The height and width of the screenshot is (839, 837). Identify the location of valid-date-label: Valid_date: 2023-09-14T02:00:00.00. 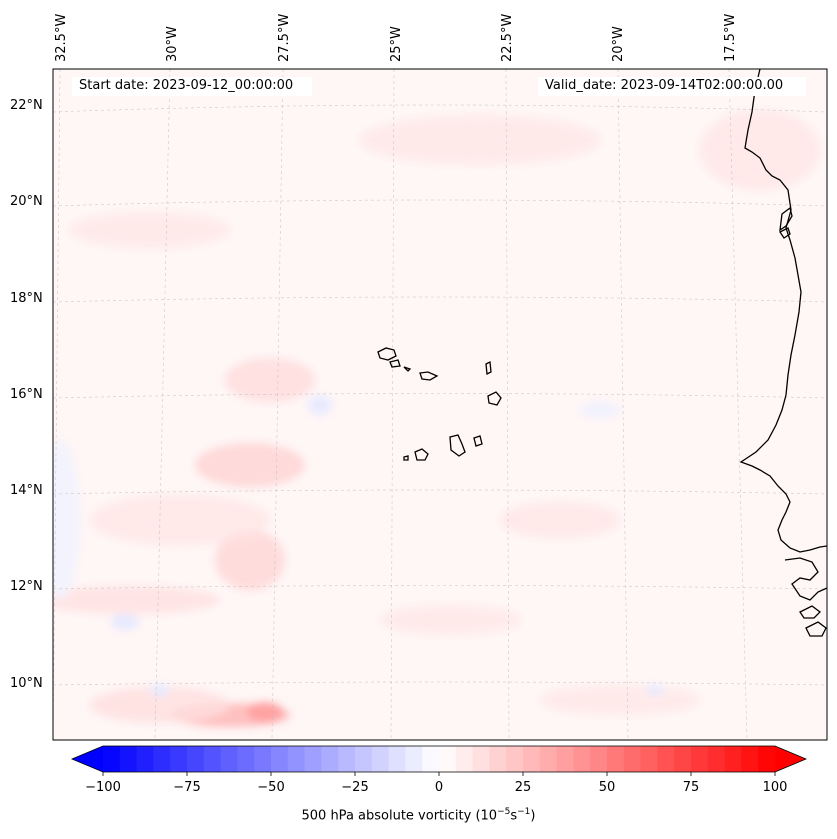
(664, 85).